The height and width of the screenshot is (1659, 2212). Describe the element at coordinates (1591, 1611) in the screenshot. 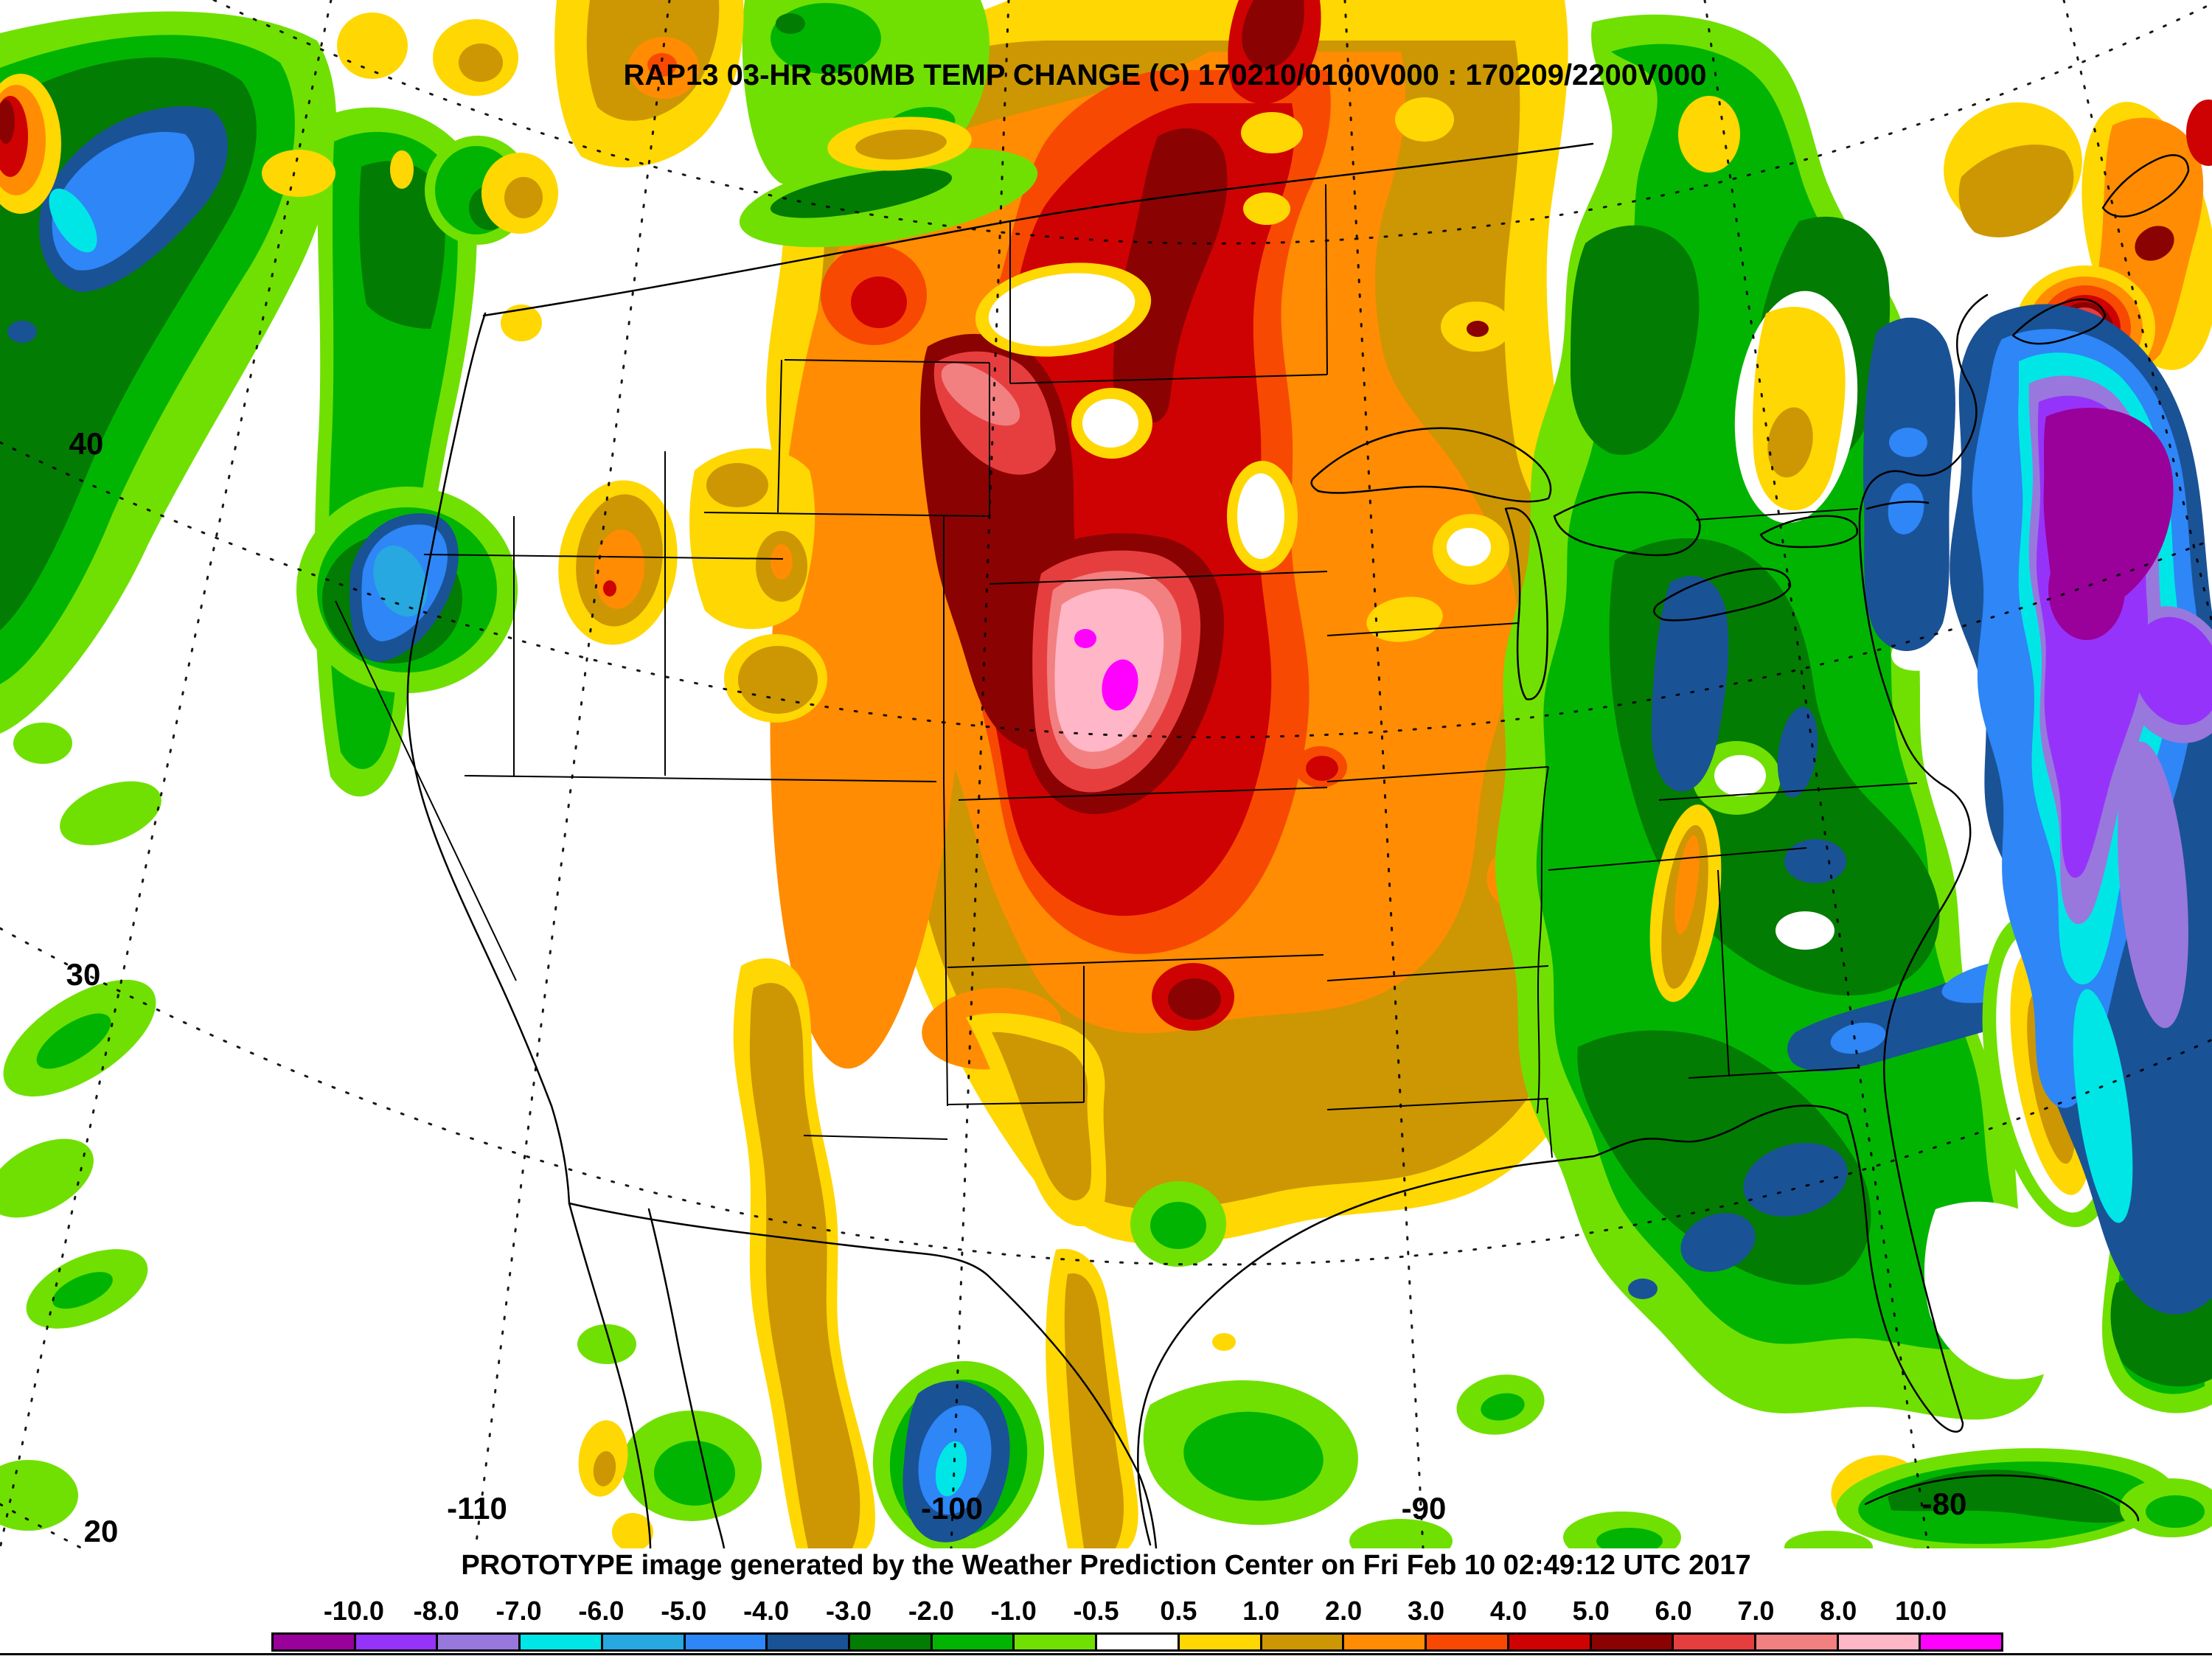

I see `colorbar-label-5.0: 5.0` at that location.